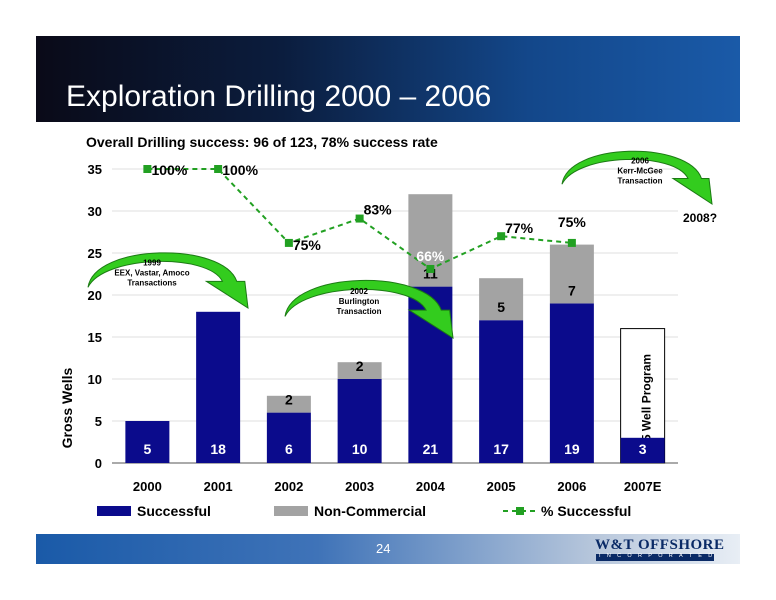  Describe the element at coordinates (95, 337) in the screenshot. I see `y-tick-label: 15` at that location.